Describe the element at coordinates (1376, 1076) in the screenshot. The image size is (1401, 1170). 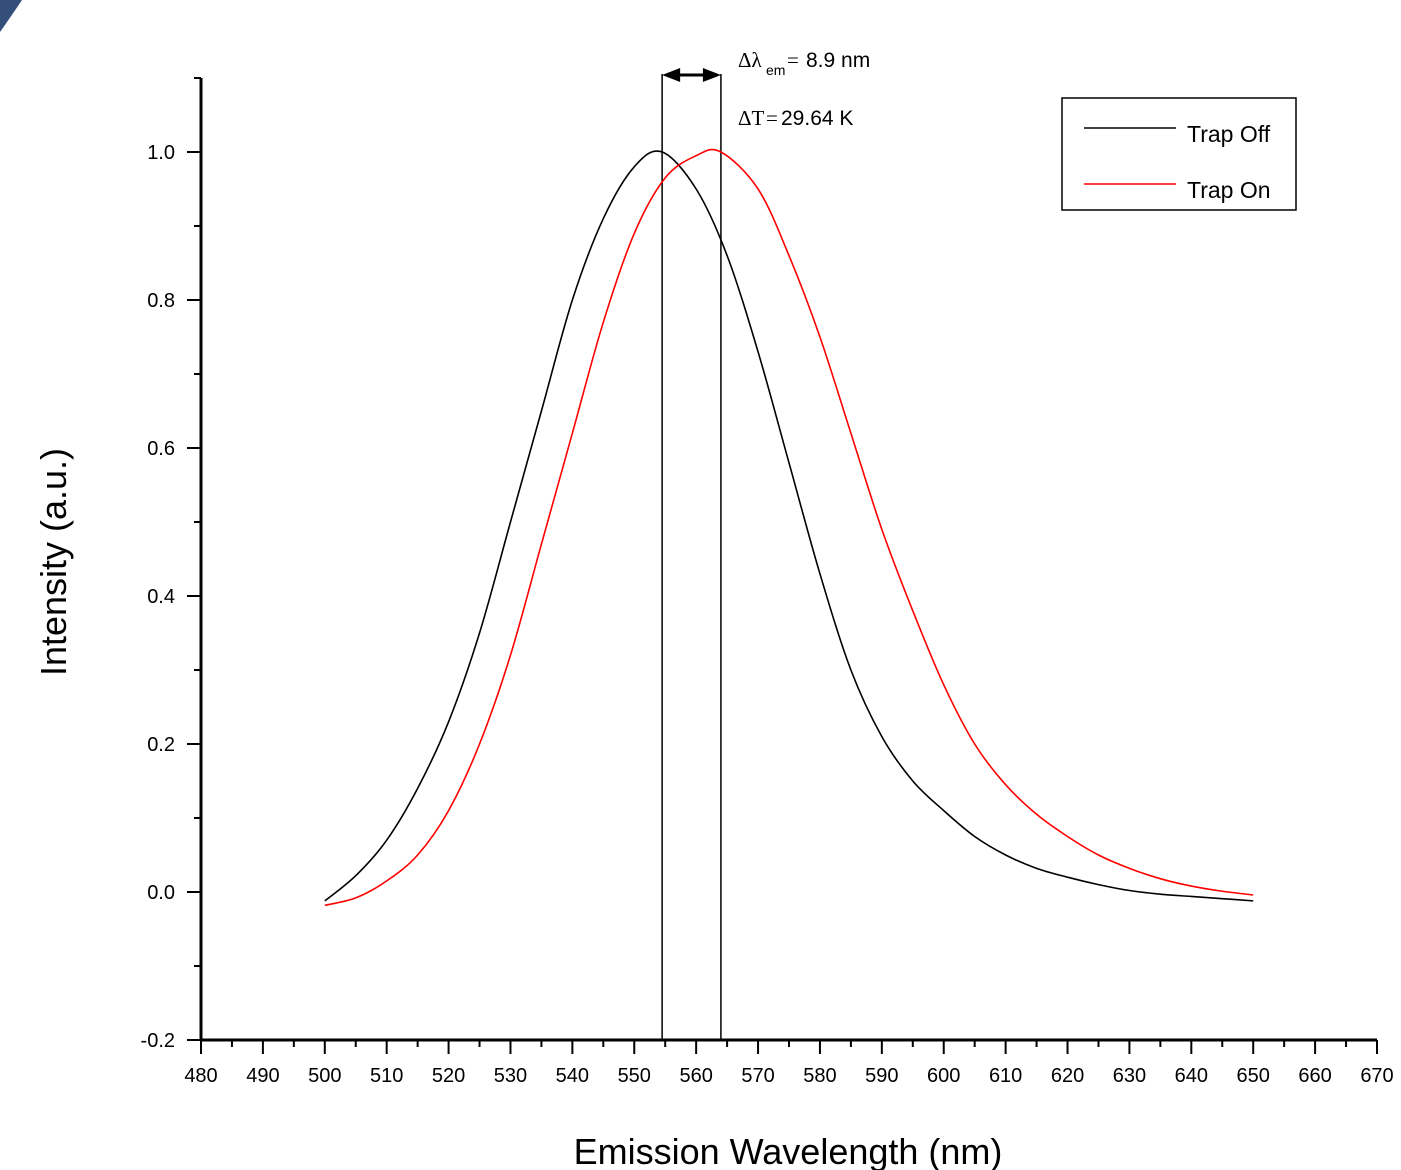
I see `x-tick-label: 670` at that location.